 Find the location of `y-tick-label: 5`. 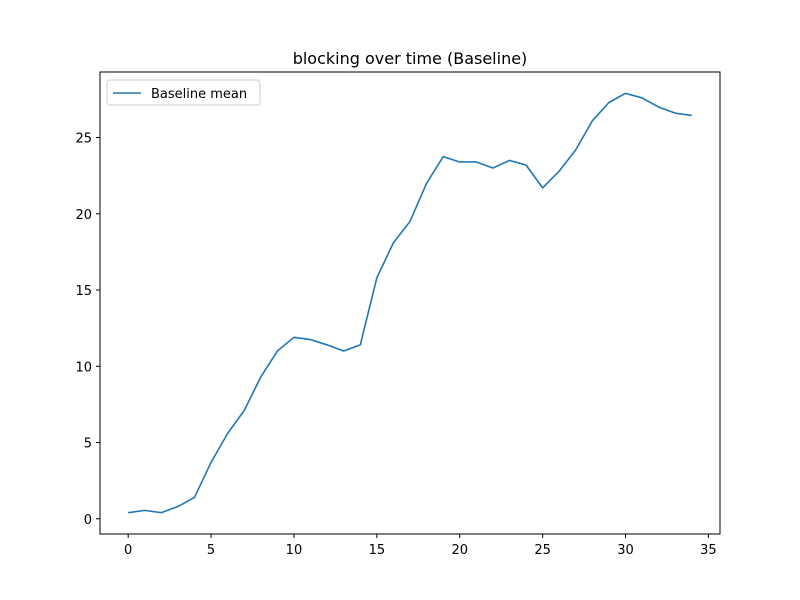

y-tick-label: 5 is located at coordinates (88, 444).